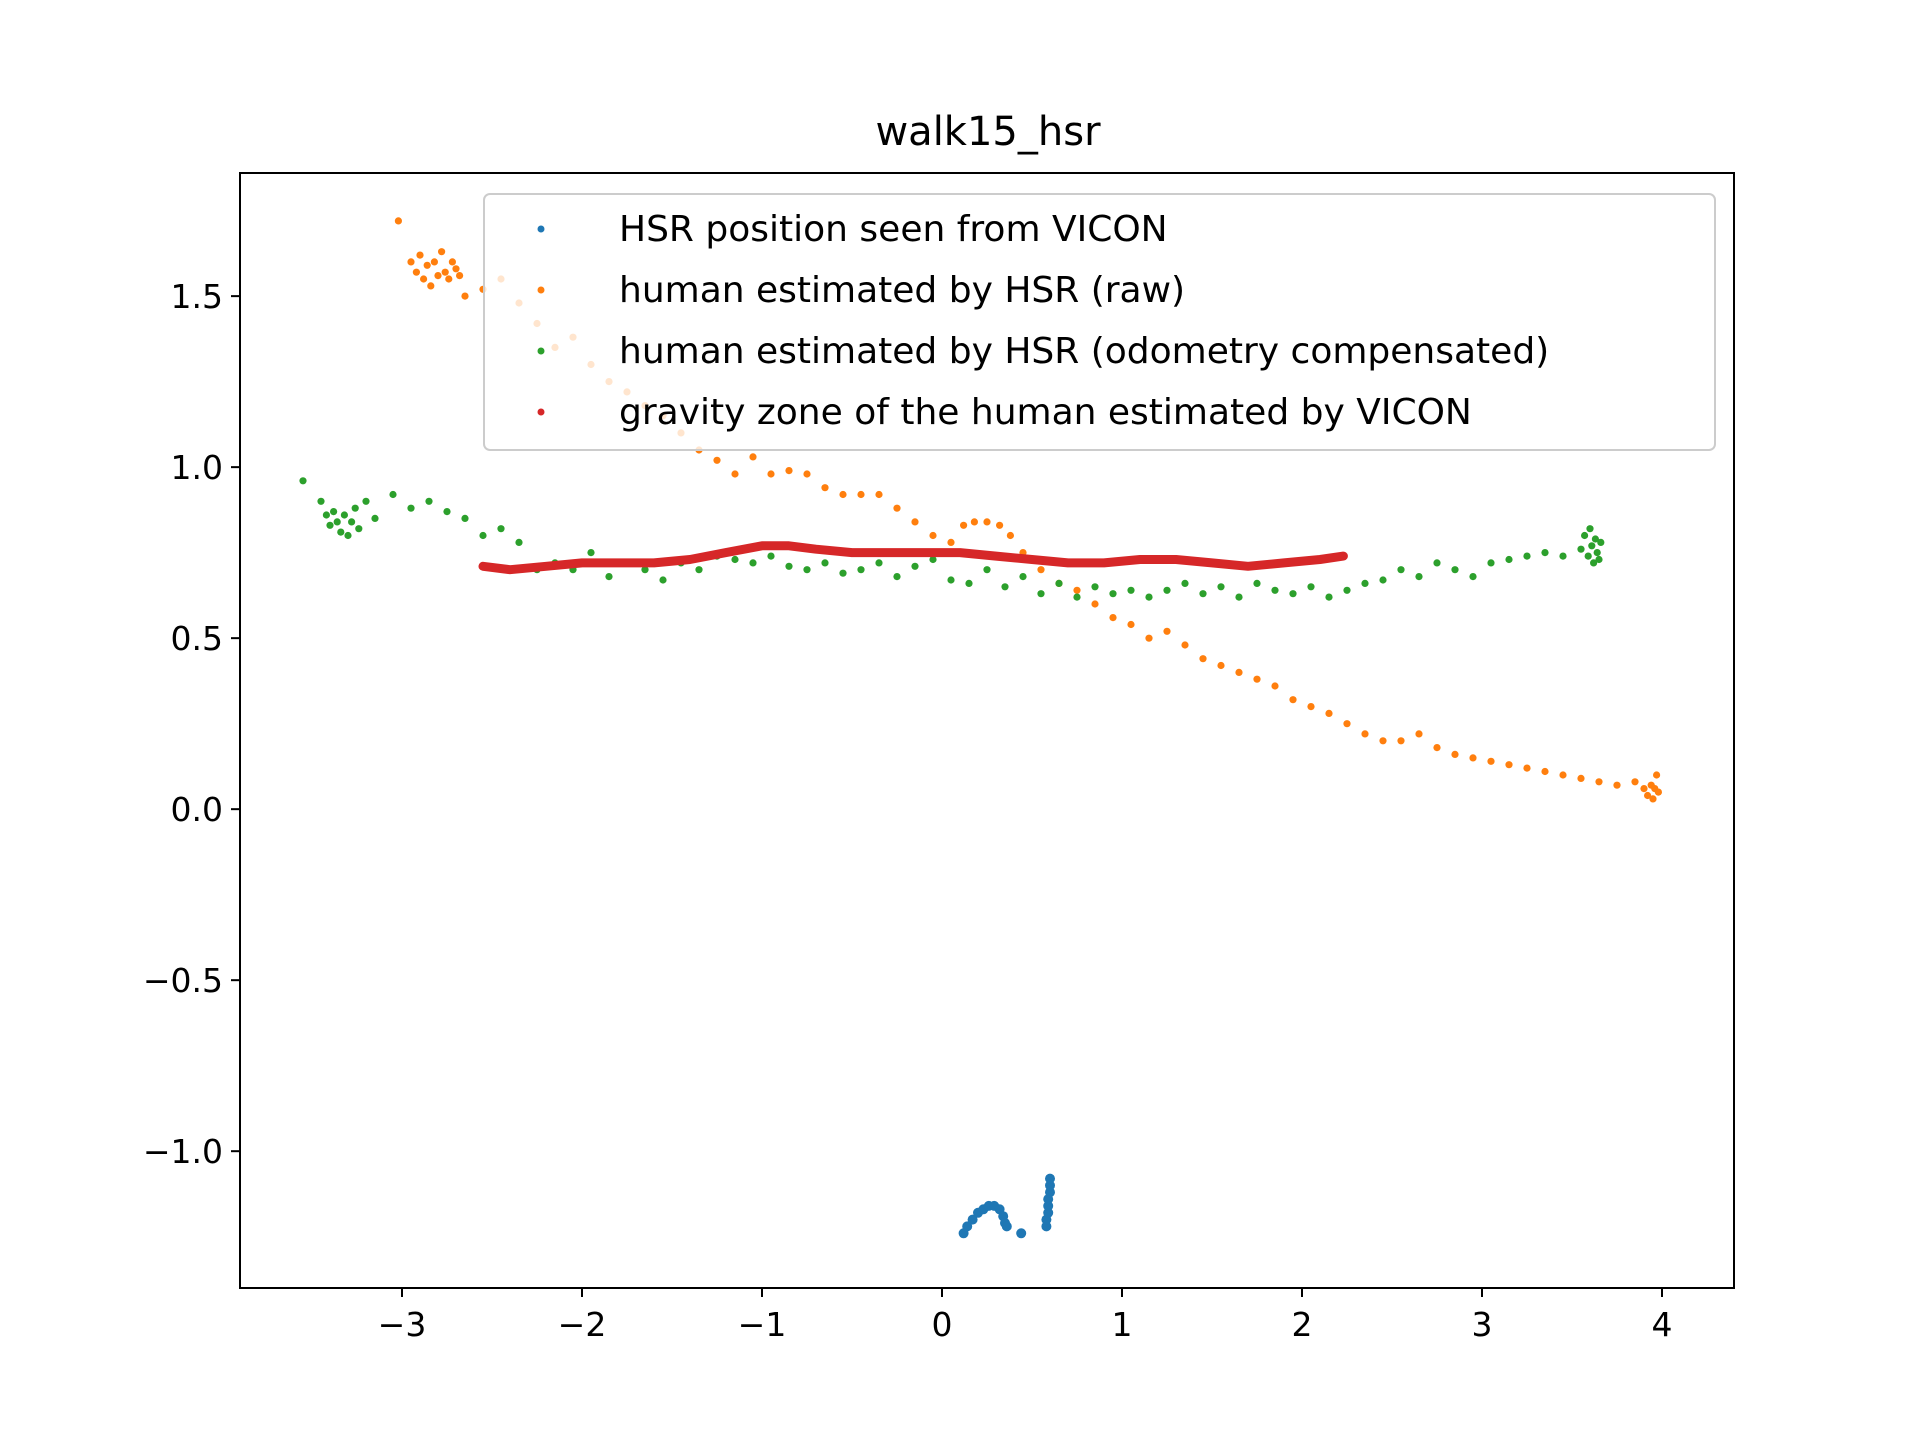 This screenshot has height=1440, width=1920. Describe the element at coordinates (191, 724) in the screenshot. I see `y-axis: −1.0 −0.5 0.0 0.5 1.0 1.5` at that location.